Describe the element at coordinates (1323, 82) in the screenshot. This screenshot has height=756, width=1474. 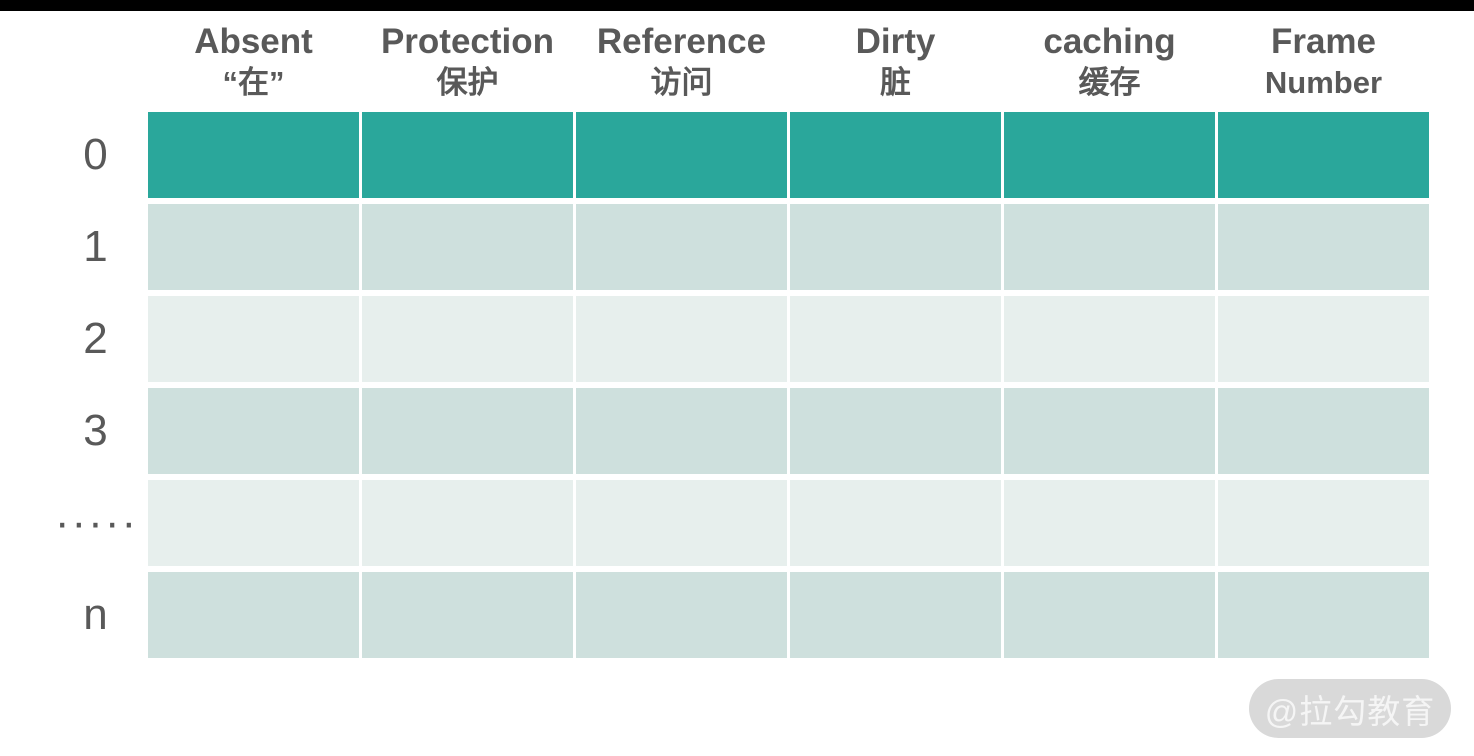
I see `column-header-en: Number` at that location.